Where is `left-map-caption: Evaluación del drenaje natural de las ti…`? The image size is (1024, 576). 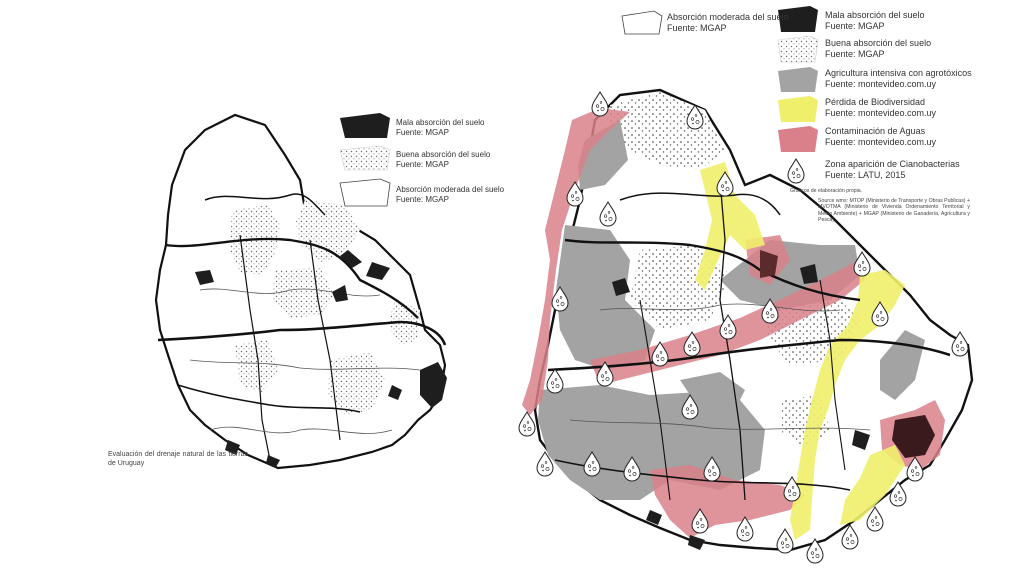 left-map-caption: Evaluación del drenaje natural de las ti… is located at coordinates (178, 459).